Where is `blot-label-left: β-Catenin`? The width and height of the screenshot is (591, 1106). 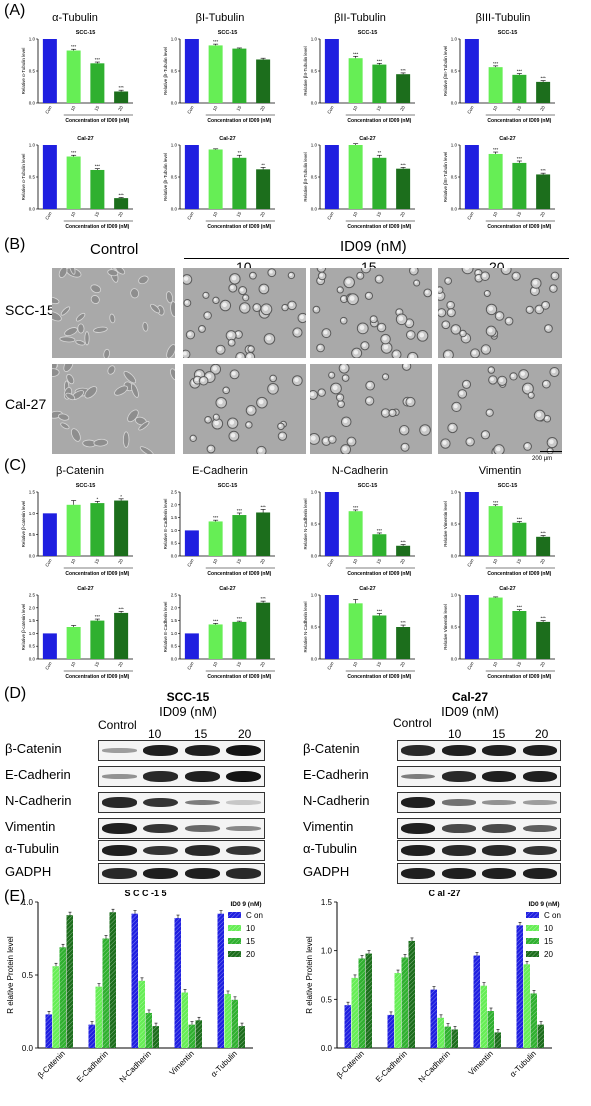
blot-label-left: β-Catenin is located at coordinates (33, 748).